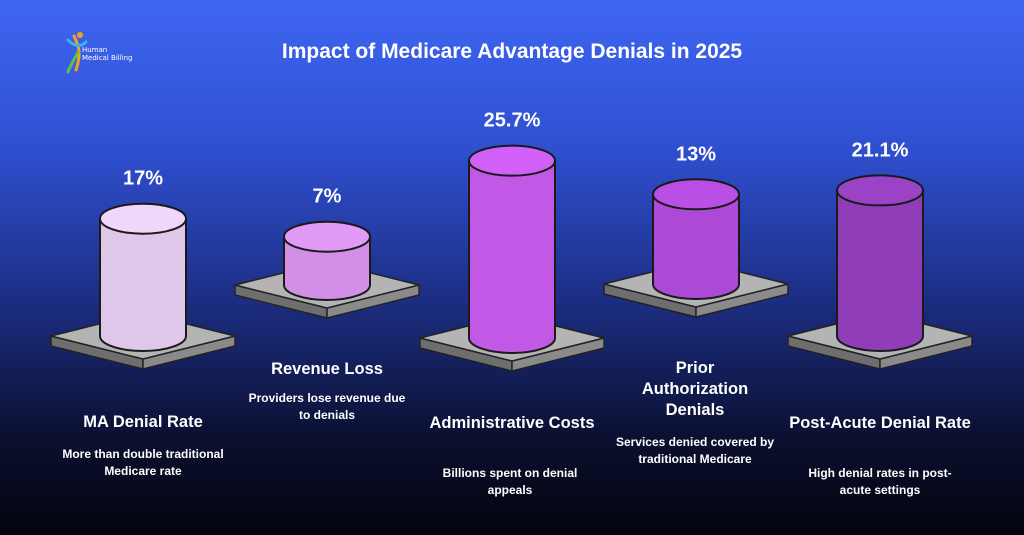 The image size is (1024, 535). I want to click on description-administrative-costs: Billions spent on denial appeals, so click(510, 481).